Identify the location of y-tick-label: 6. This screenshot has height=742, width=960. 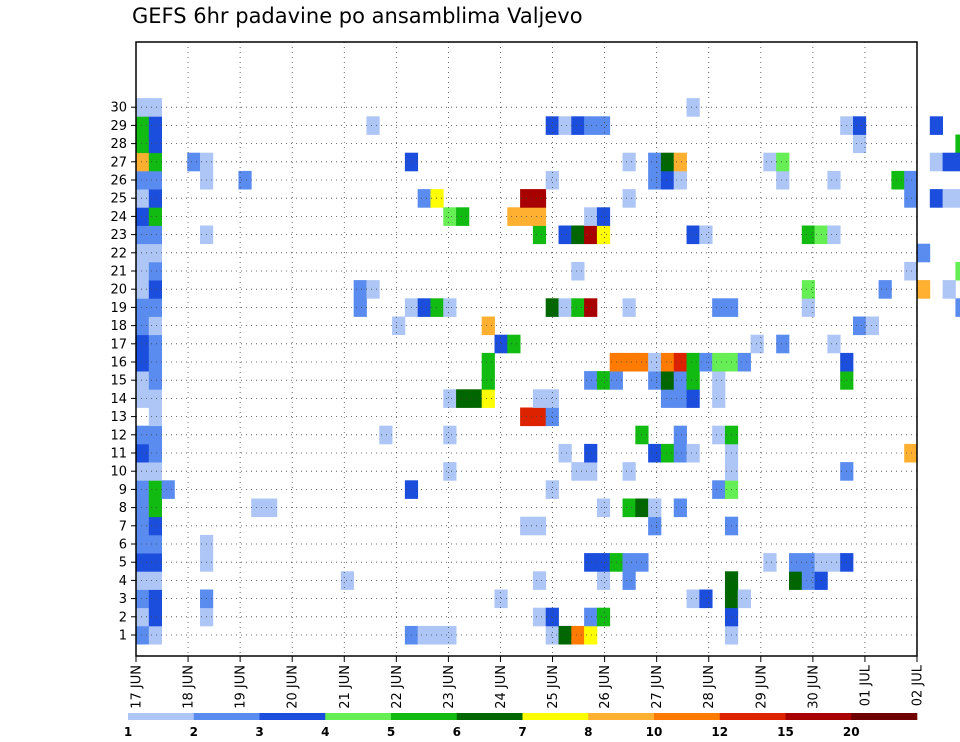
(123, 545).